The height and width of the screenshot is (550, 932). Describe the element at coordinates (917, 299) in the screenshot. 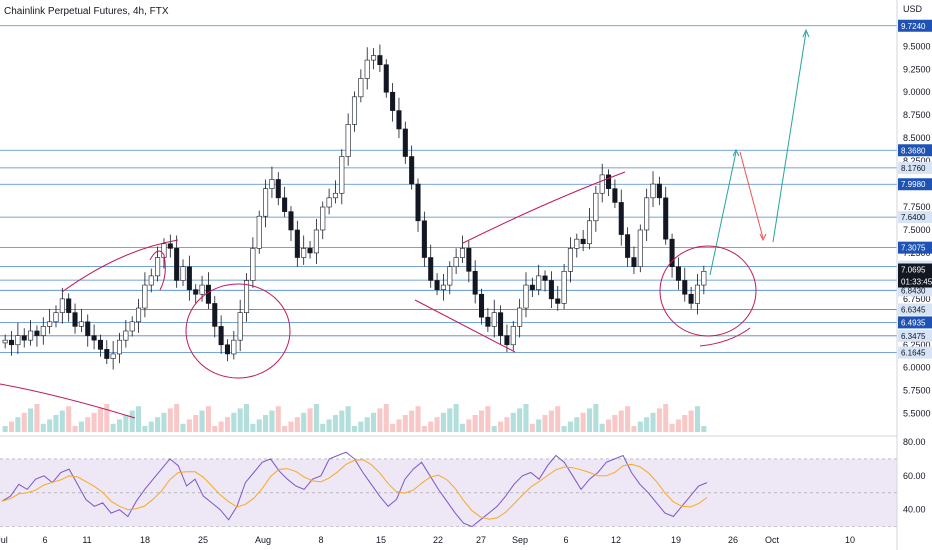

I see `price-tick-label: 6.7500` at that location.